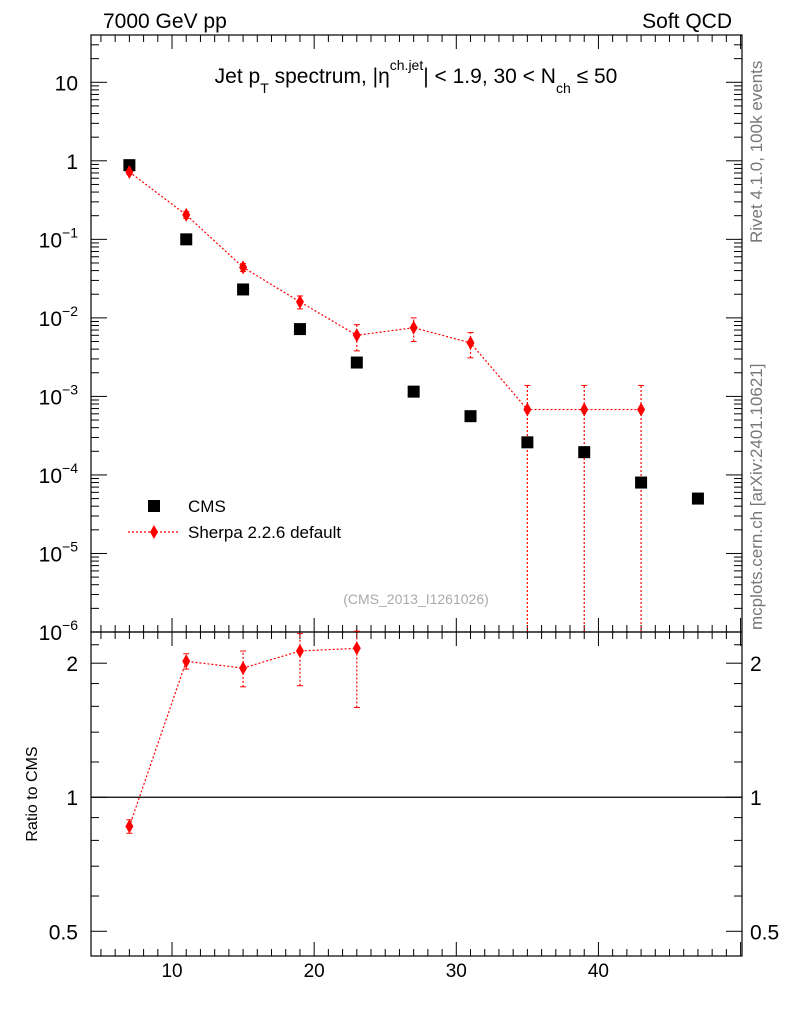 The image size is (786, 1024). What do you see at coordinates (314, 971) in the screenshot?
I see `x-tick-label: 20` at bounding box center [314, 971].